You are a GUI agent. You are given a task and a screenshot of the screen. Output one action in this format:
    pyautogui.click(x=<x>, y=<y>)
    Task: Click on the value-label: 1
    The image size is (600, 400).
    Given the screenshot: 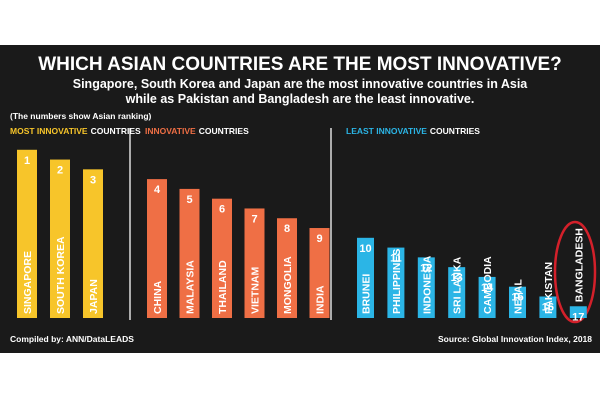 What is the action you would take?
    pyautogui.click(x=27, y=161)
    